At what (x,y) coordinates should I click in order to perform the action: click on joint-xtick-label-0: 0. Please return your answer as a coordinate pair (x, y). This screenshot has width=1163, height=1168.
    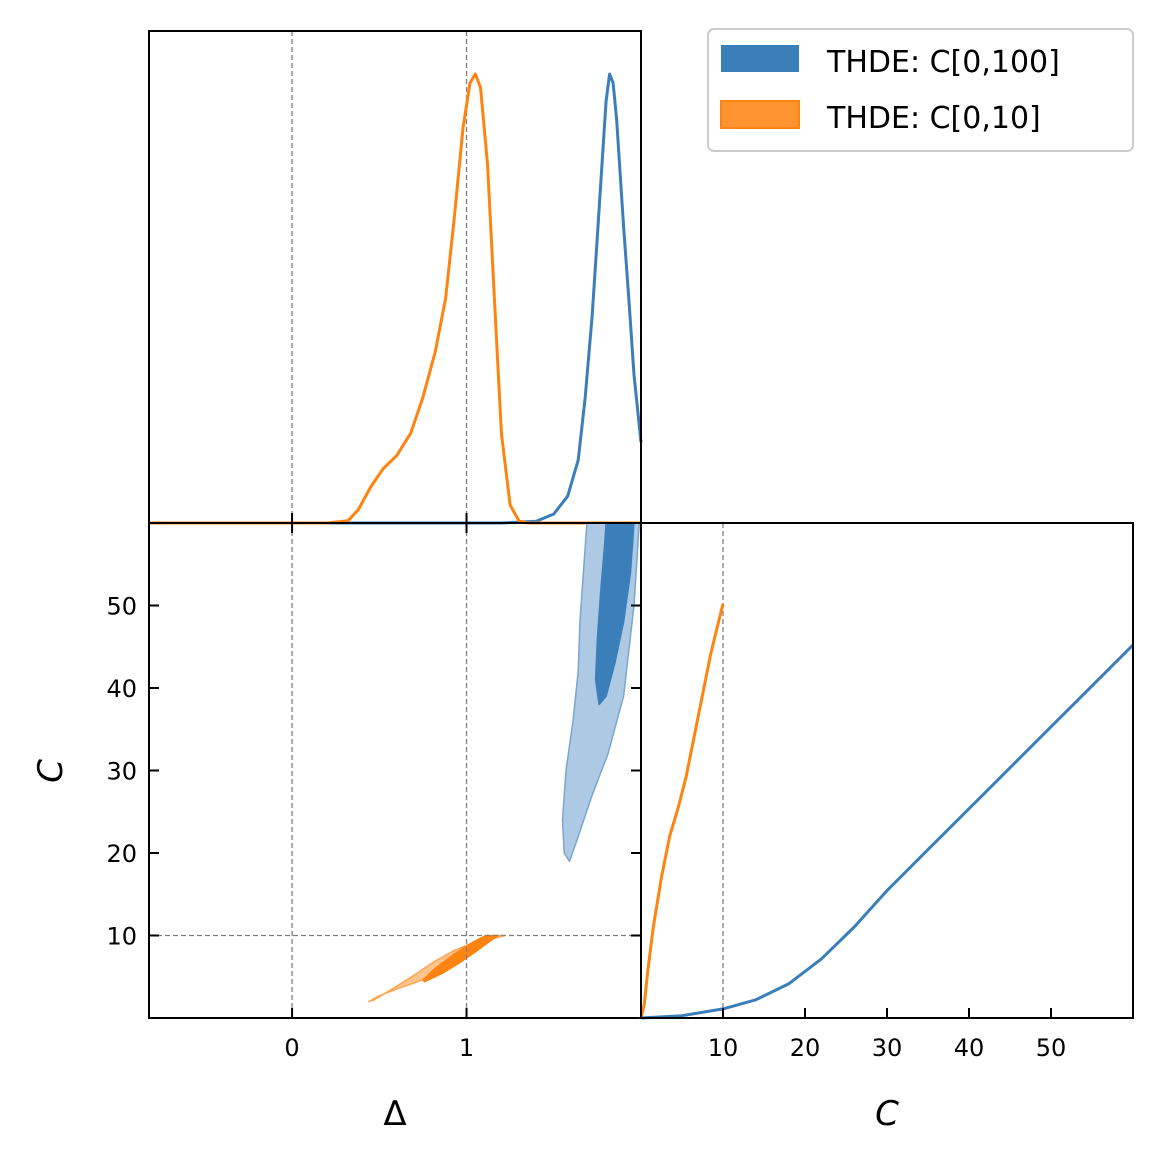
    Looking at the image, I should click on (291, 1048).